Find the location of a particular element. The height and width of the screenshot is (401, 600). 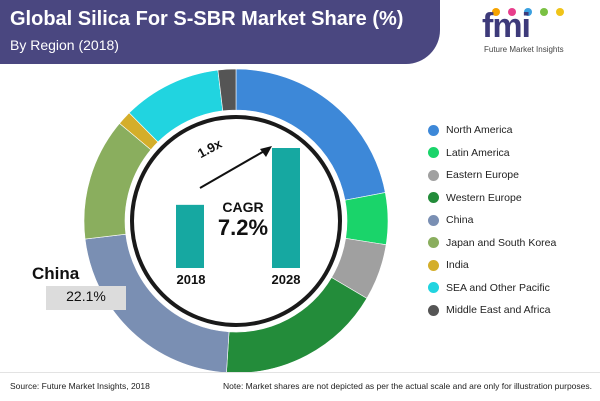

legend-label: Middle East and Africa is located at coordinates (498, 310).